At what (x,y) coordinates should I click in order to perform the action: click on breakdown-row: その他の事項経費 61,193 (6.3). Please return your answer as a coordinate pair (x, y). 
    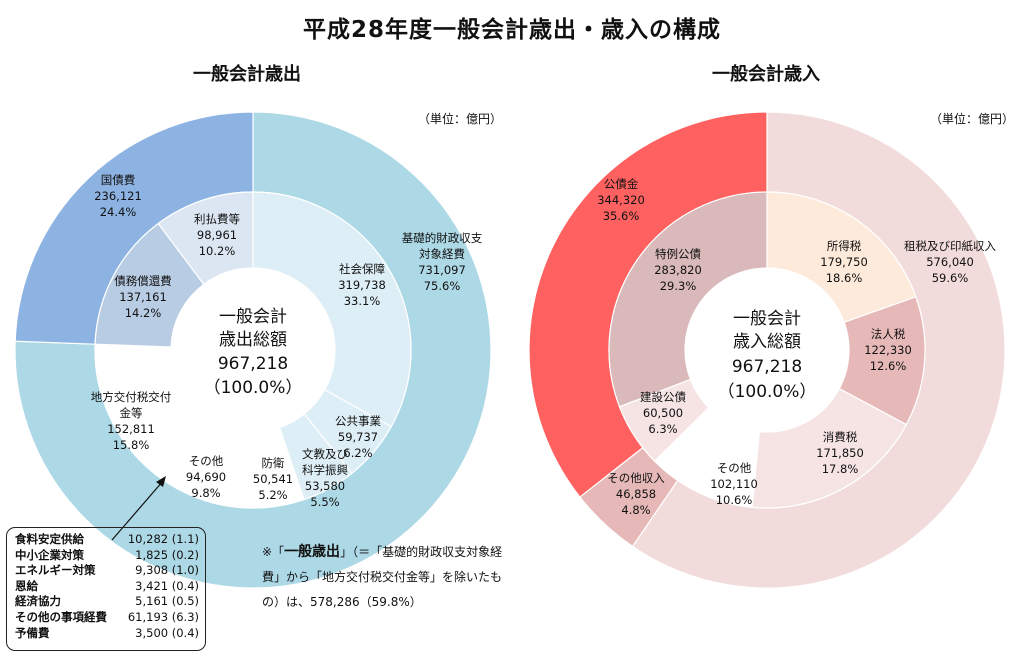
    Looking at the image, I should click on (107, 618).